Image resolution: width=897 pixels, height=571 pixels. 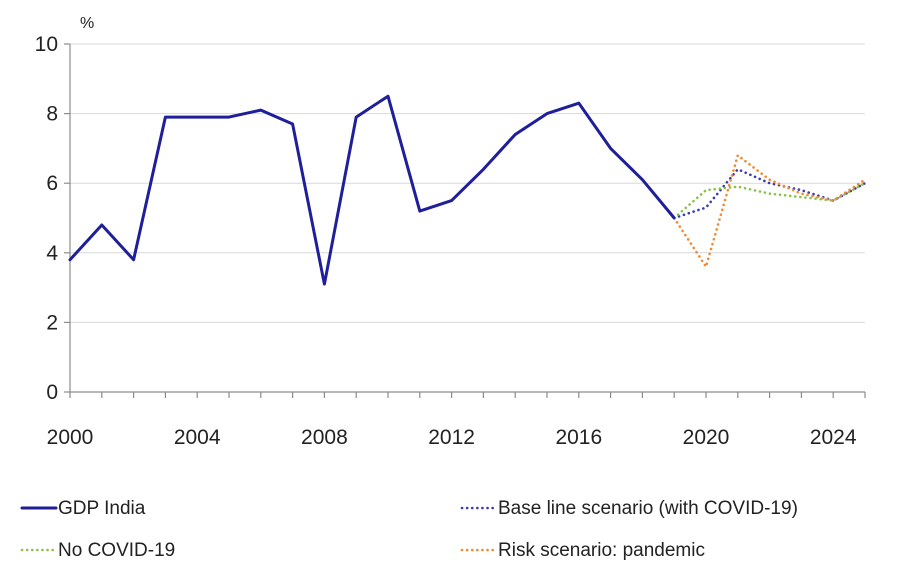 What do you see at coordinates (102, 508) in the screenshot?
I see `legend-label-0: GDP India` at bounding box center [102, 508].